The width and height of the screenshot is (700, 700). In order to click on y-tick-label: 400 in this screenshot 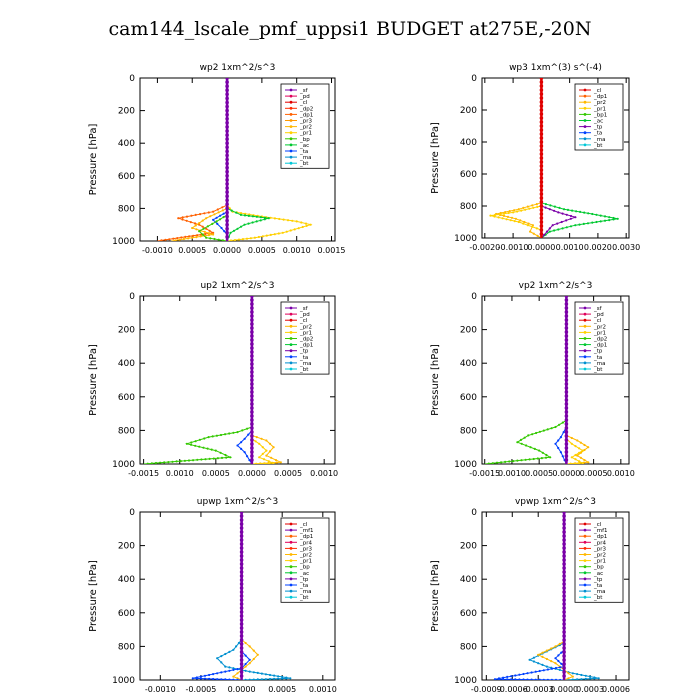, I will do `click(126, 580)`.